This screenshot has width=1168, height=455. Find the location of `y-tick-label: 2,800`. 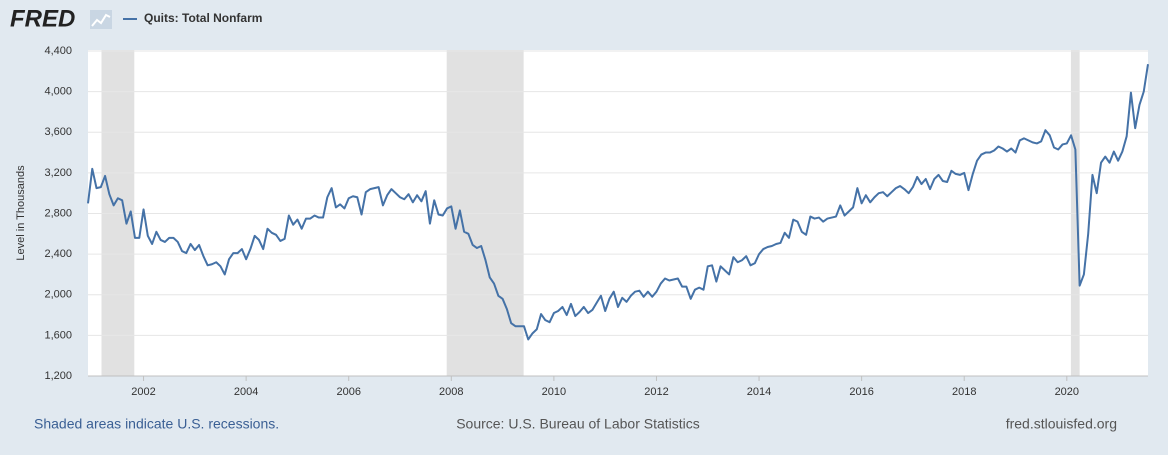

y-tick-label: 2,800 is located at coordinates (58, 213).